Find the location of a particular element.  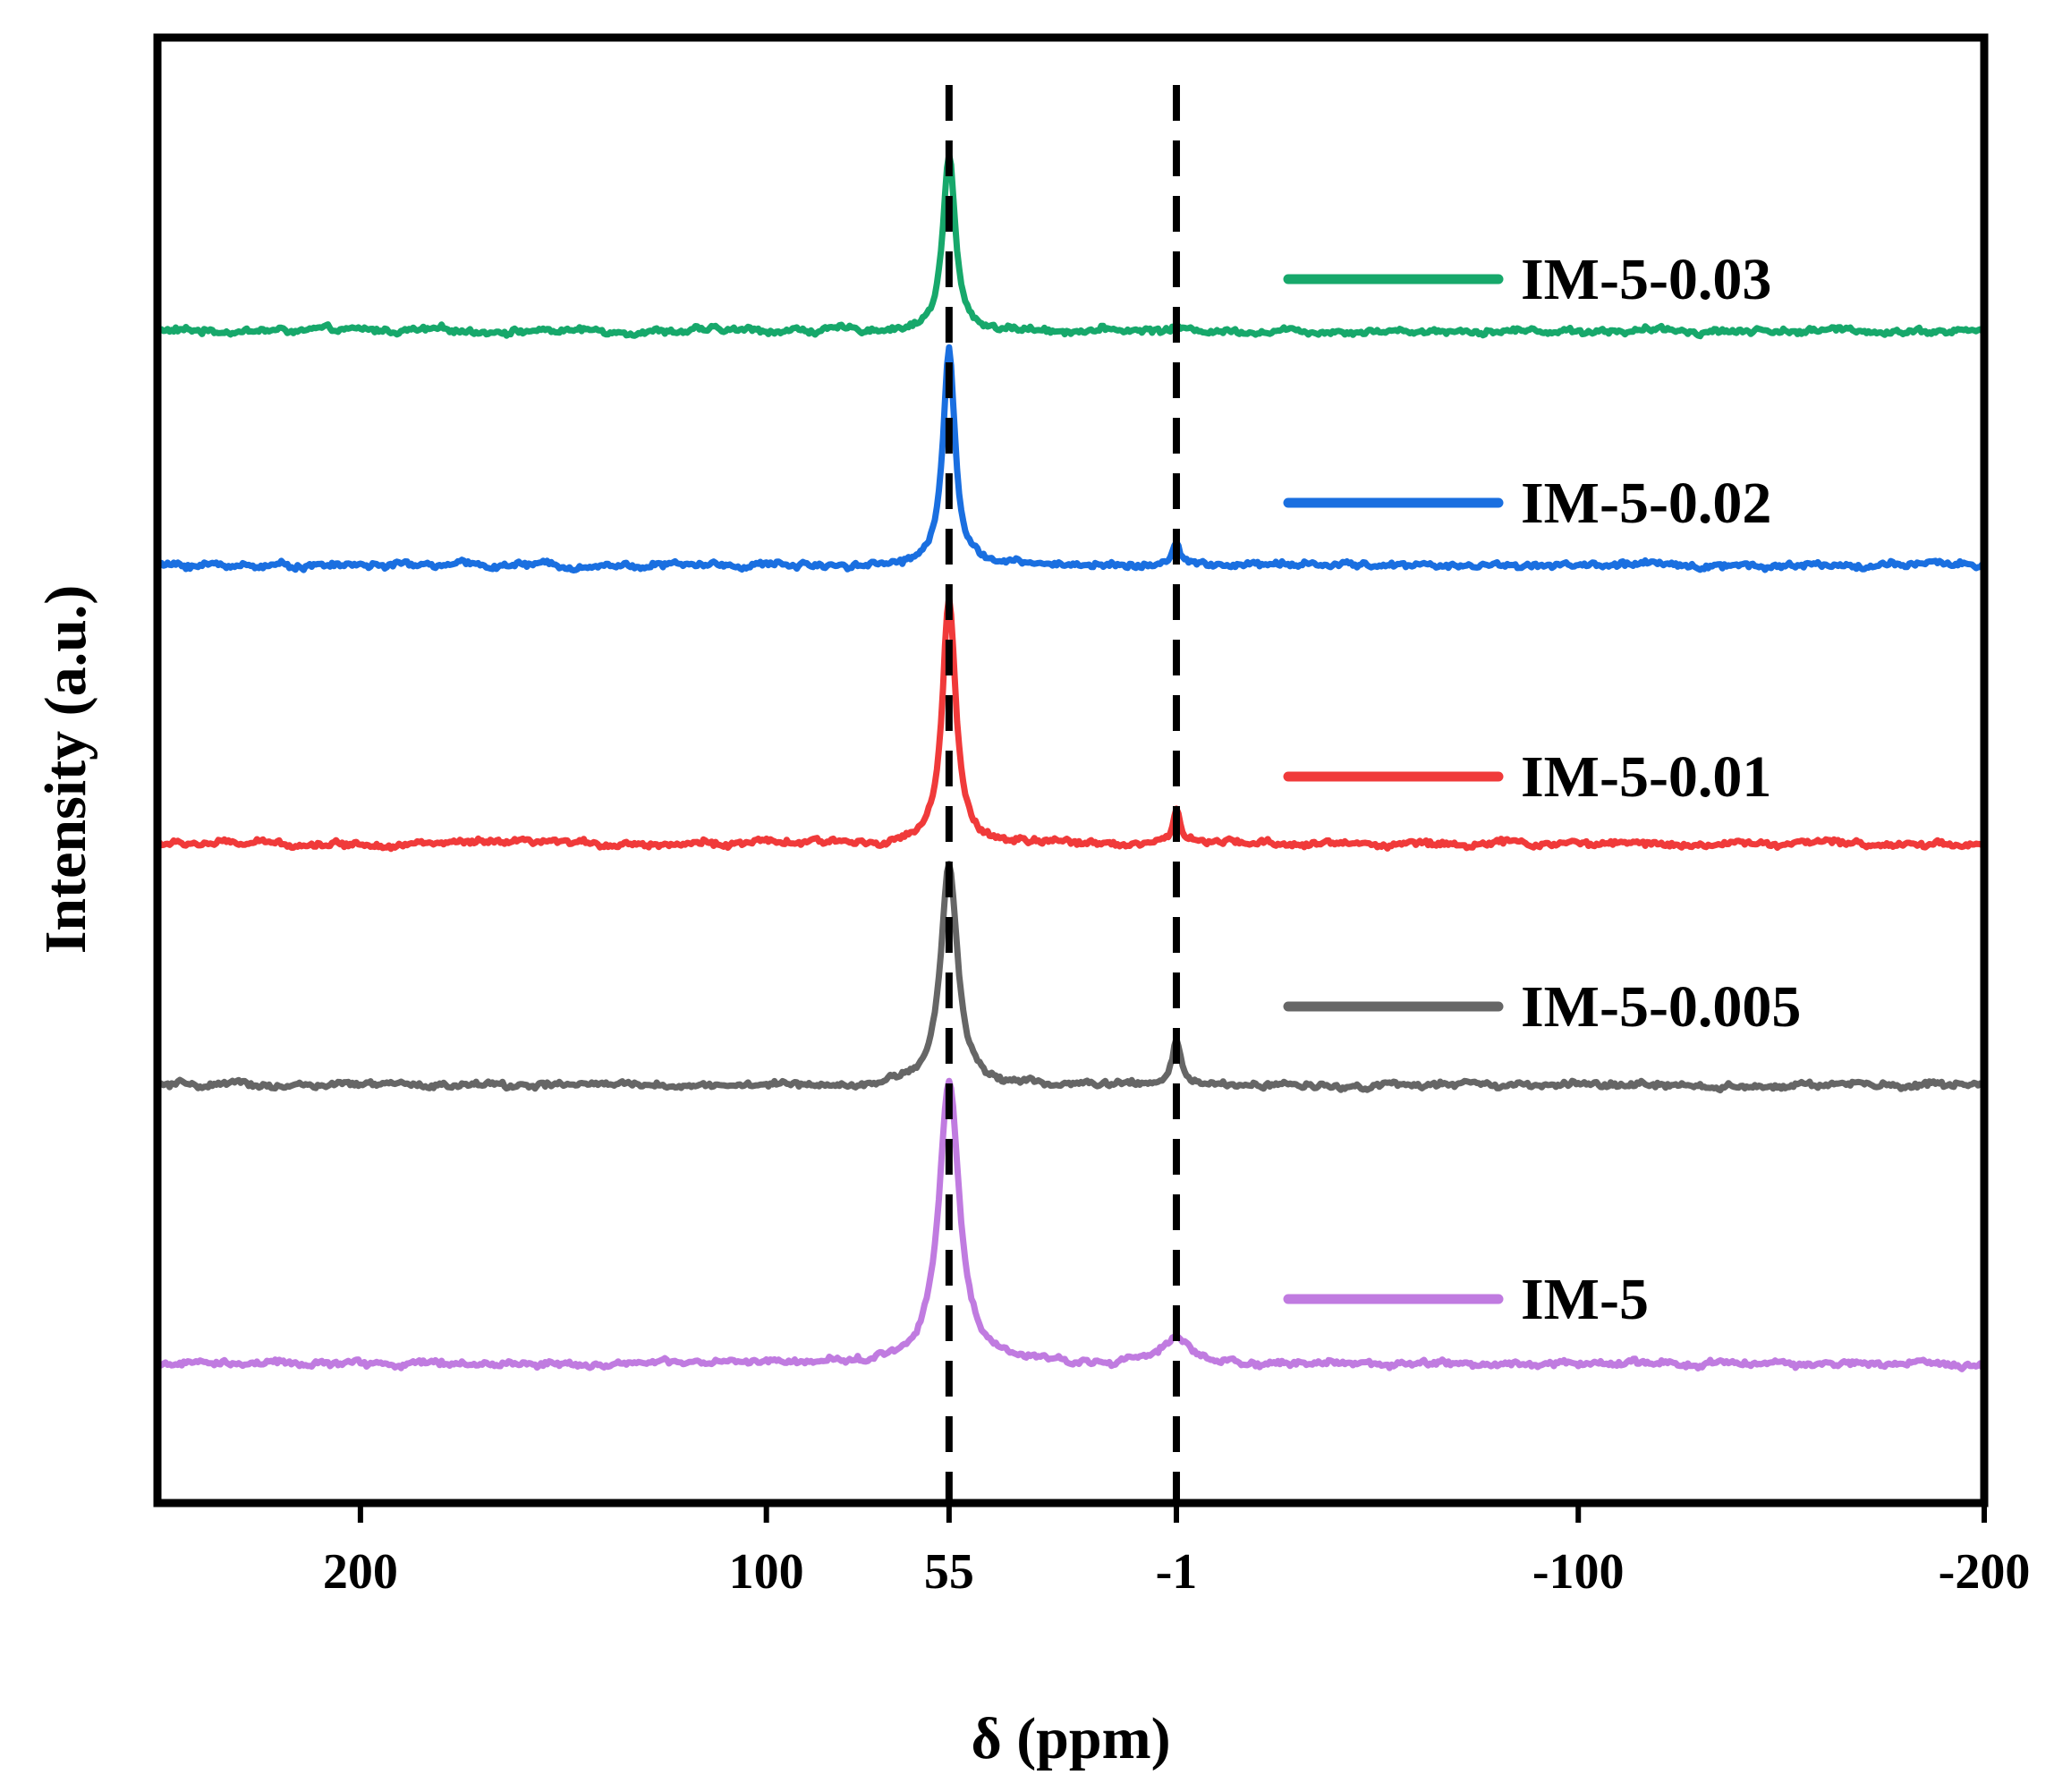

legend-label: IM-5 is located at coordinates (1585, 1299).